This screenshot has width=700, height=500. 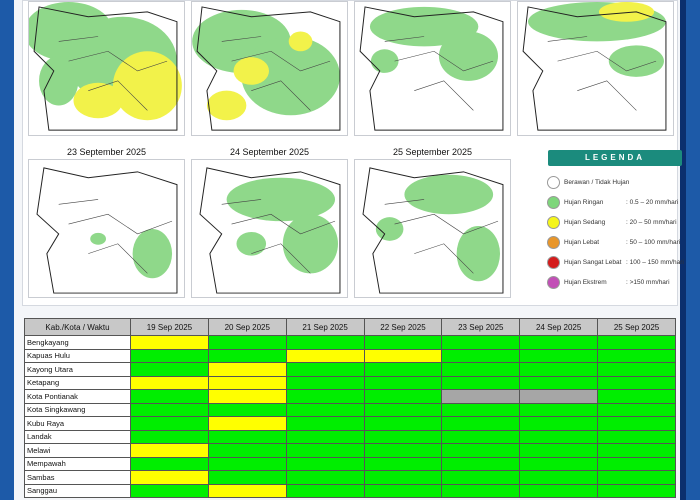 What do you see at coordinates (636, 327) in the screenshot?
I see `date-column-header: 25 Sep 2025` at bounding box center [636, 327].